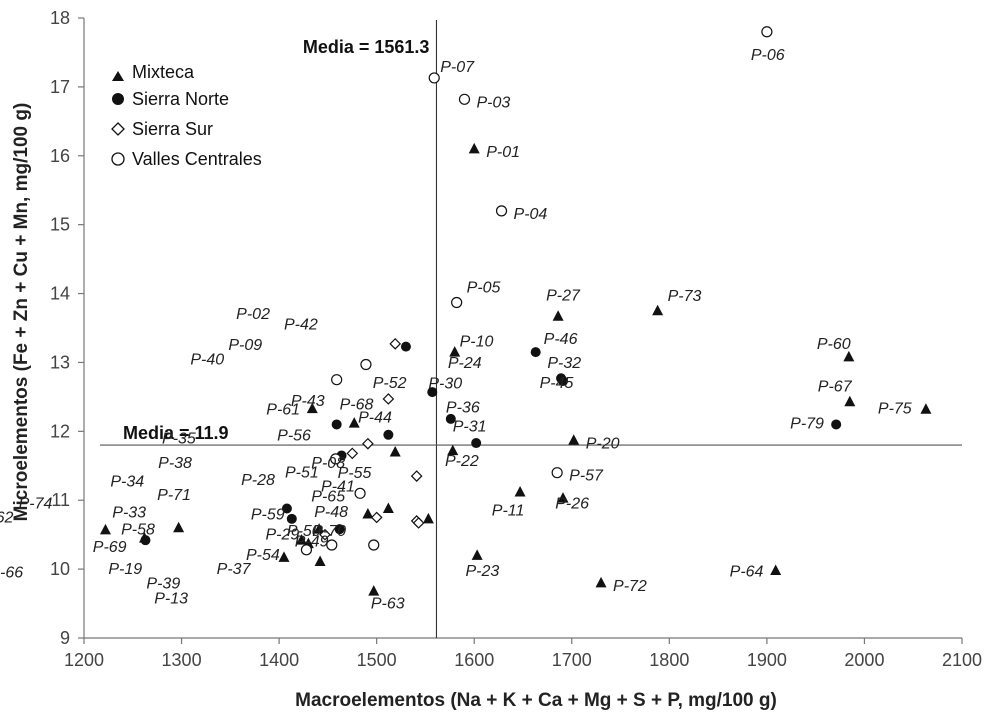 The width and height of the screenshot is (997, 723). I want to click on y-tick-label: 12, so click(60, 431).